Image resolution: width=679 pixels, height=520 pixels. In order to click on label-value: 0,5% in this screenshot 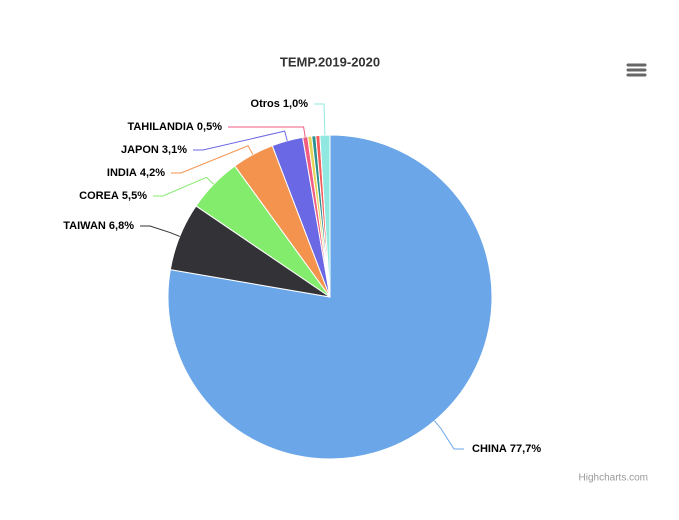, I will do `click(209, 127)`.